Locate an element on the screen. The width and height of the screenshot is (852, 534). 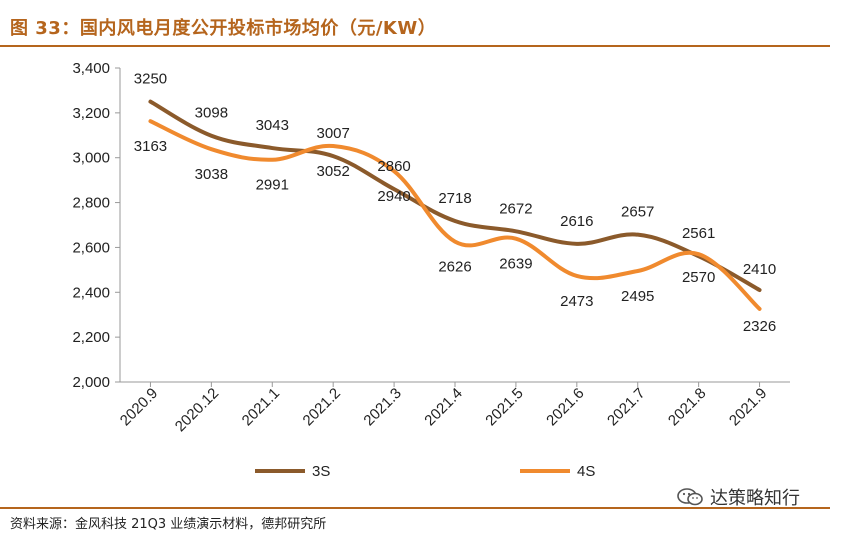
data-label-3s: 3098 is located at coordinates (211, 113).